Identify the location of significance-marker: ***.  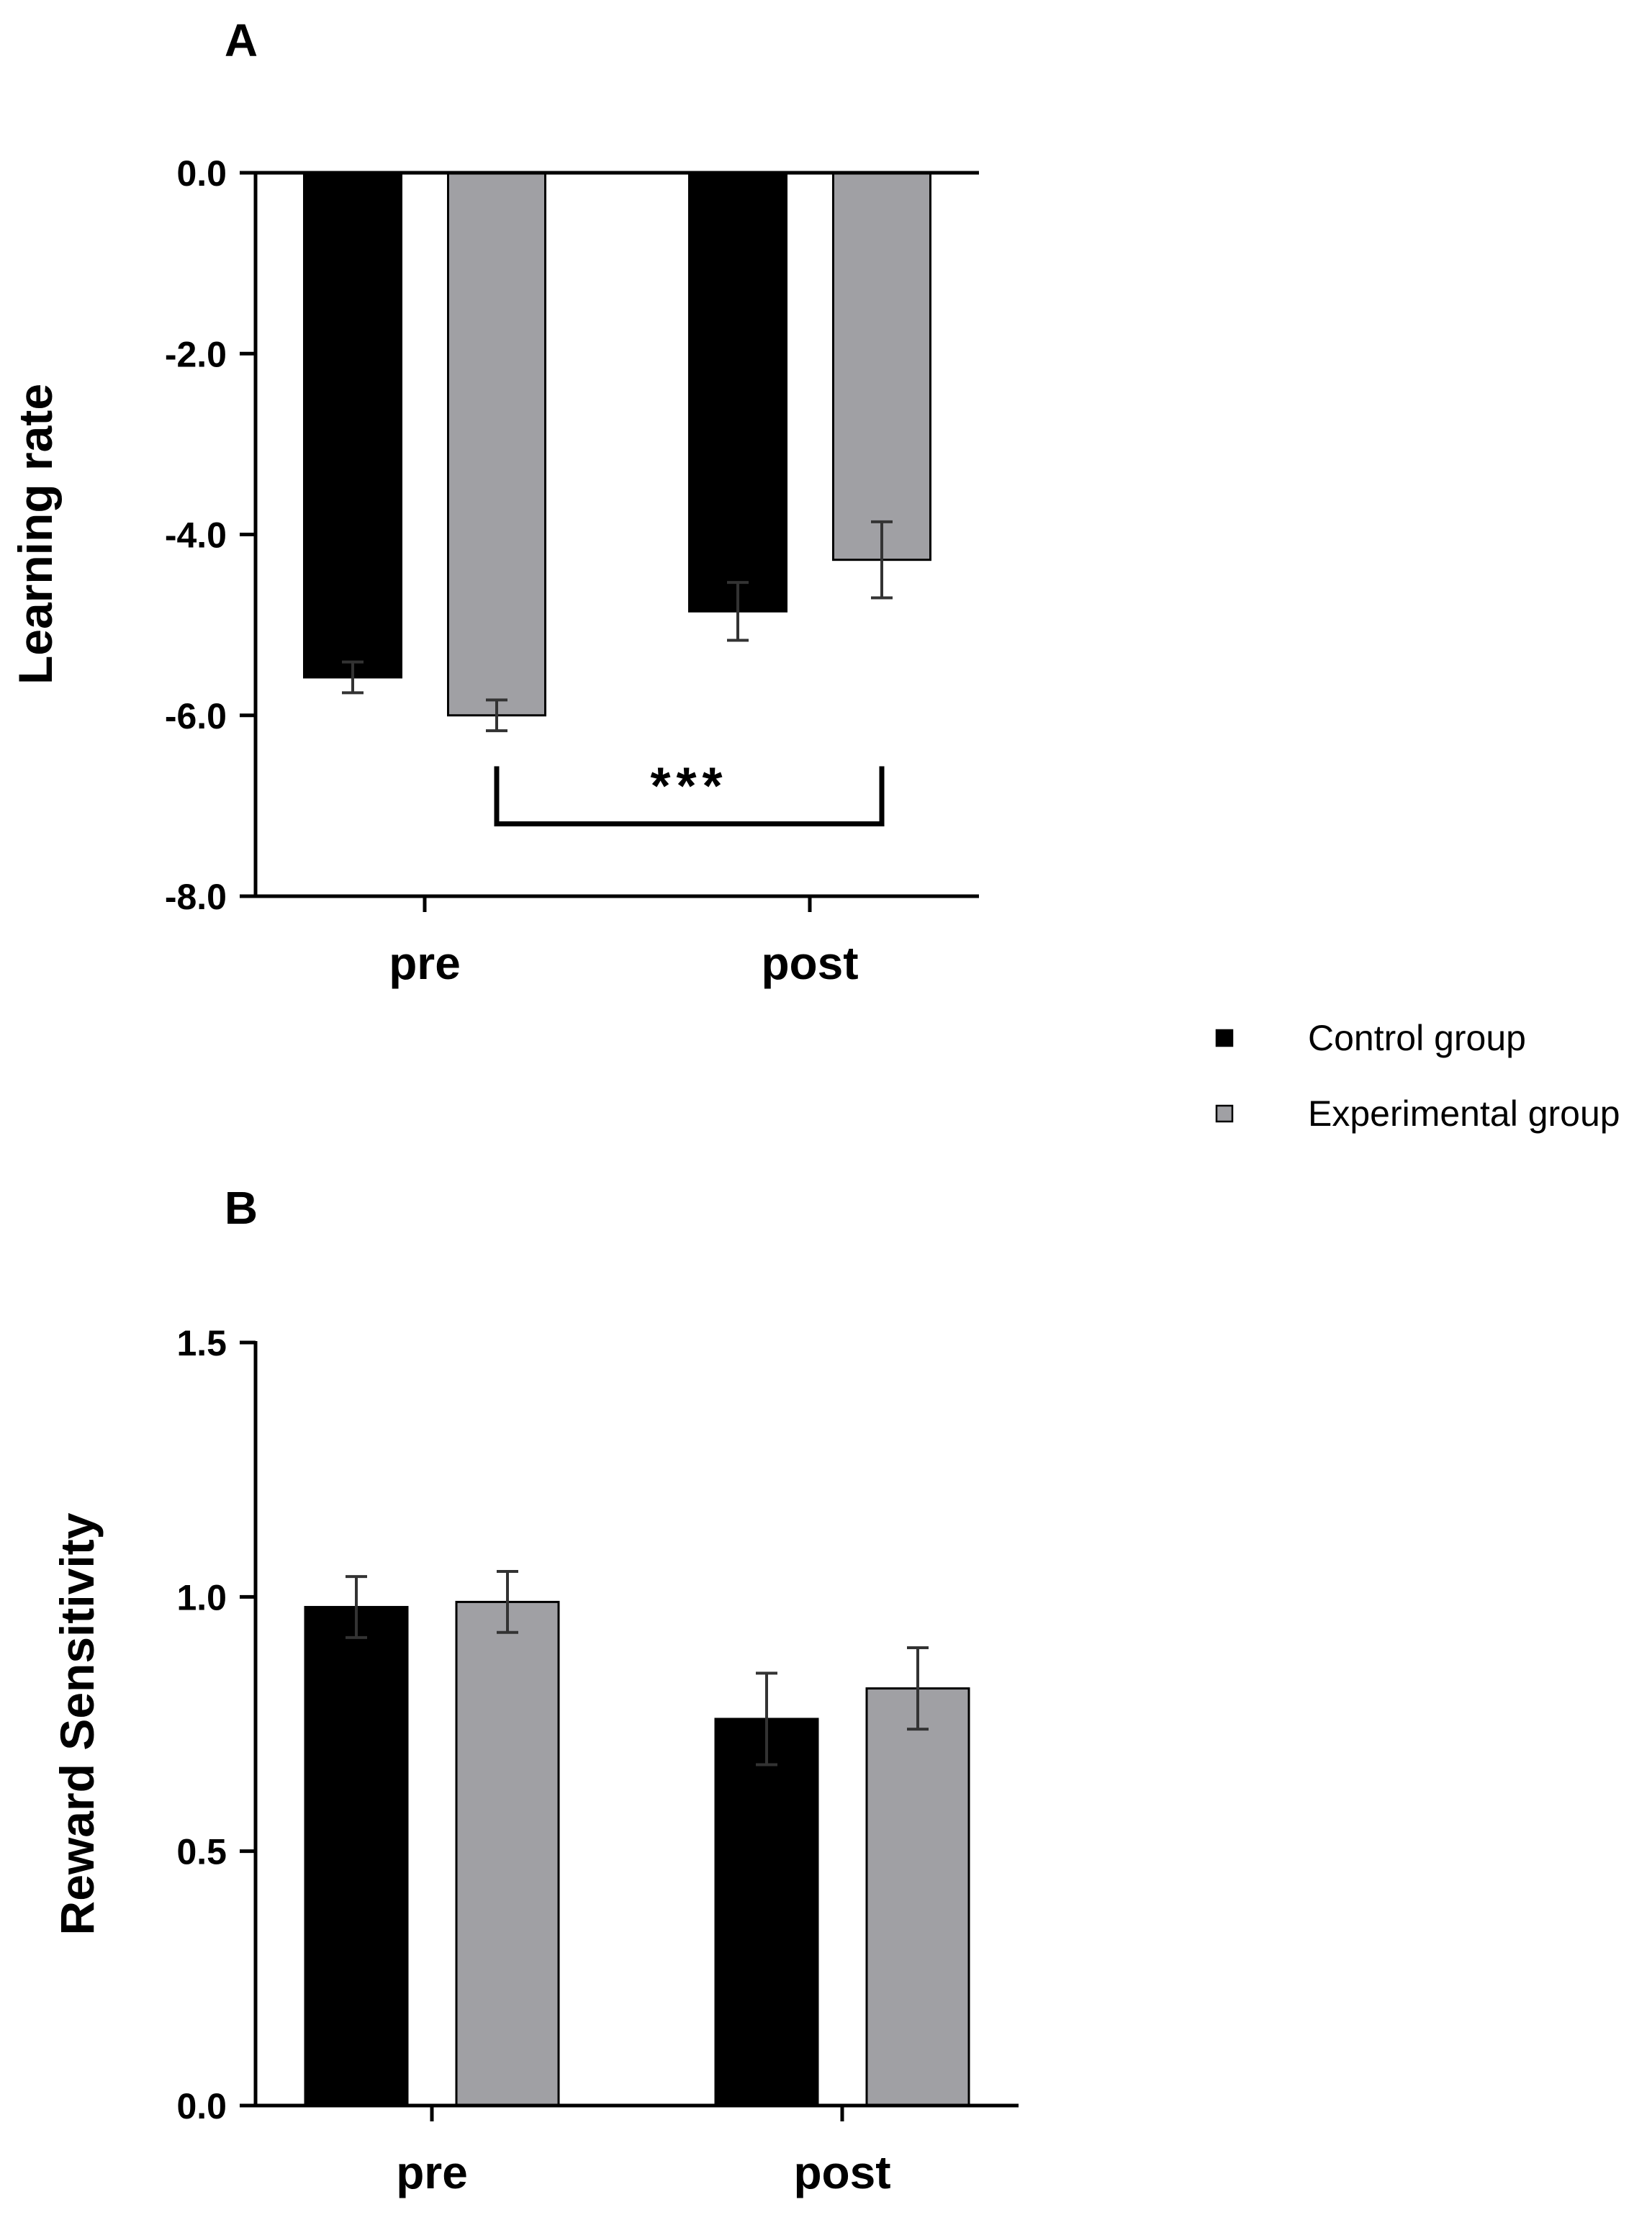
(689, 787).